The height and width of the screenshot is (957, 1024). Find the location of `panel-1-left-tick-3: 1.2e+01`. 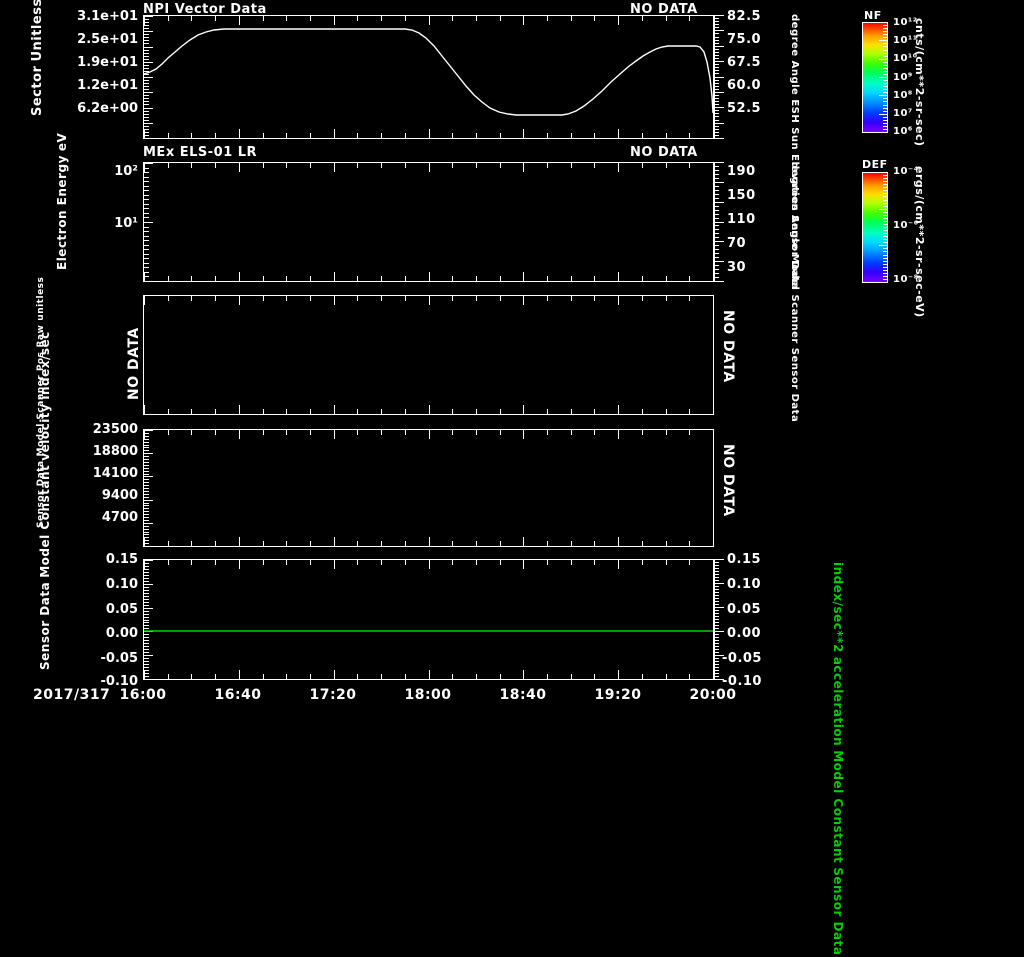

panel-1-left-tick-3: 1.2e+01 is located at coordinates (107, 85).